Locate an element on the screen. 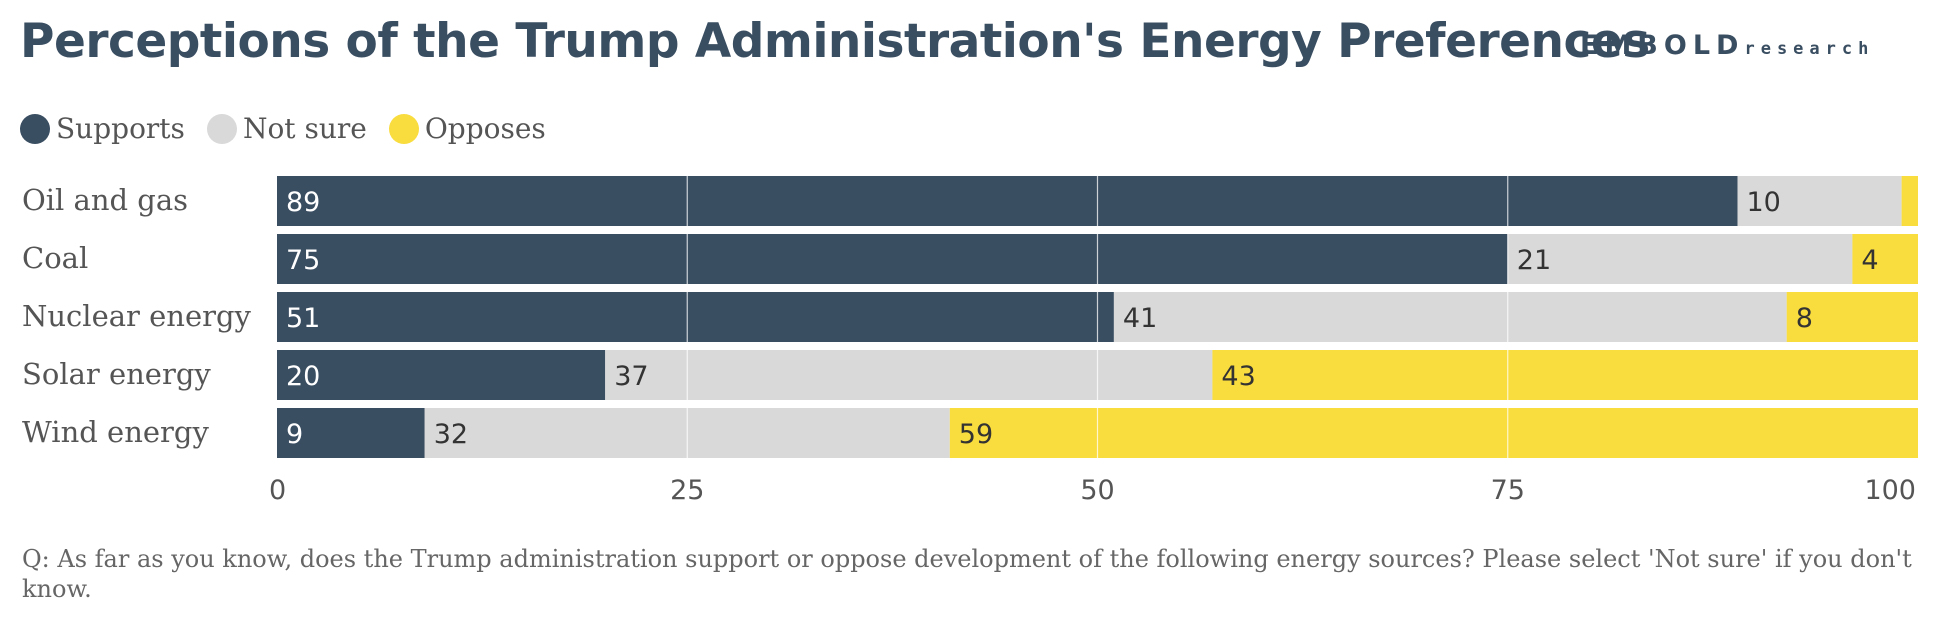 This screenshot has height=622, width=1940. category-label-oil-and-gas: Oil and gas is located at coordinates (105, 200).